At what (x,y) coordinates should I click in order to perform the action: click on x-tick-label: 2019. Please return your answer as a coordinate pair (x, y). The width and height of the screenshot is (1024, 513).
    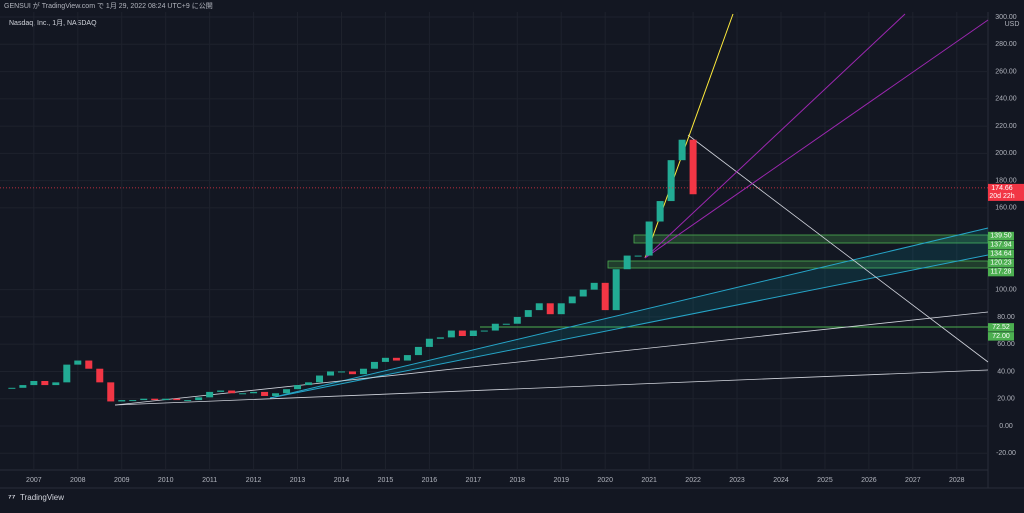
    Looking at the image, I should click on (561, 480).